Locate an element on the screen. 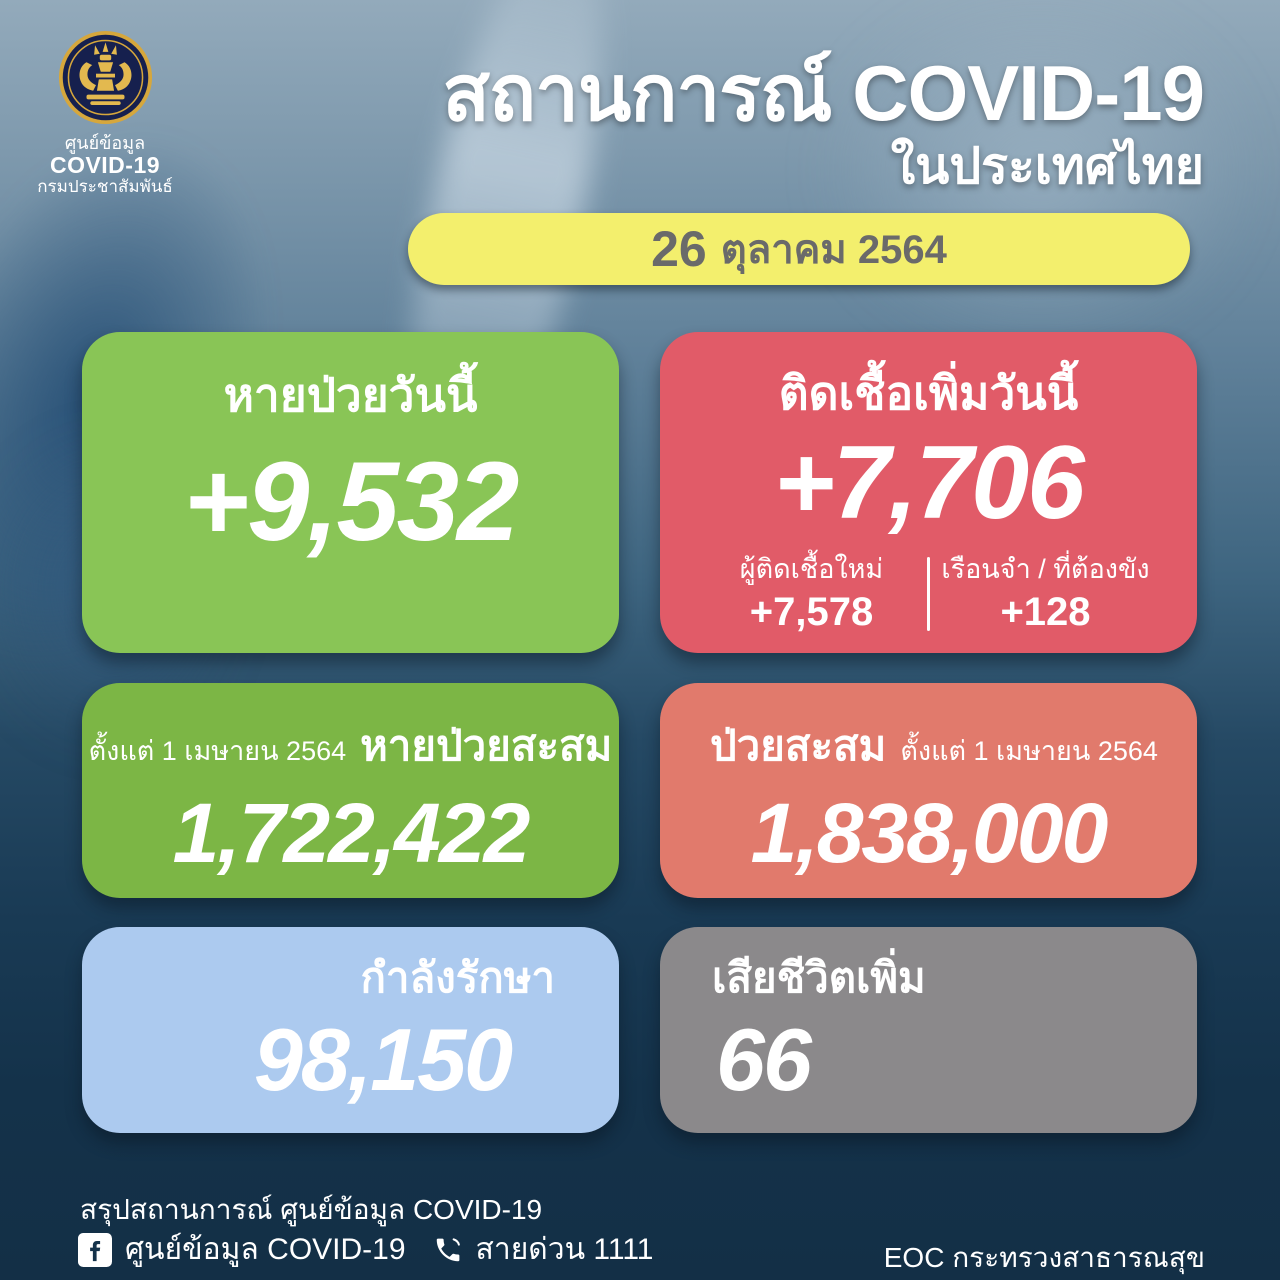  breakdown-divider is located at coordinates (928, 594).